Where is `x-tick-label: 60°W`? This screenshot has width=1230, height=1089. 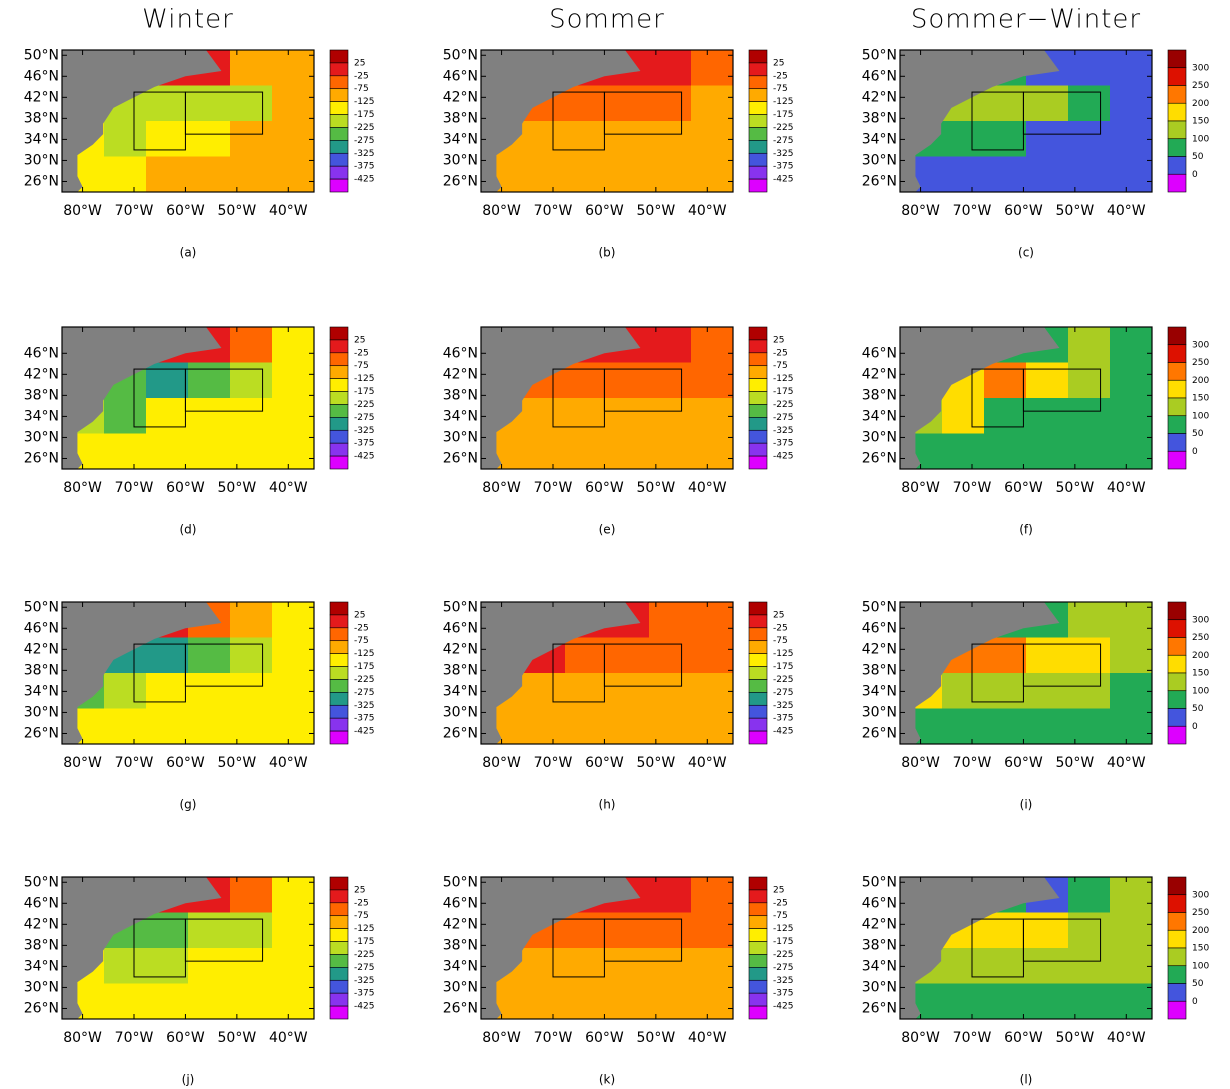
x-tick-label: 60°W is located at coordinates (185, 488).